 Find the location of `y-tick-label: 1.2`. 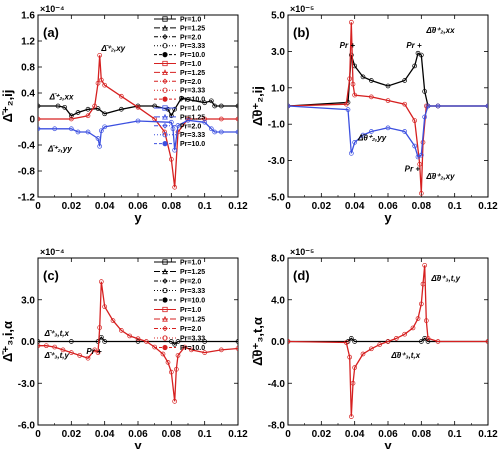

y-tick-label: 1.2 is located at coordinates (28, 42).